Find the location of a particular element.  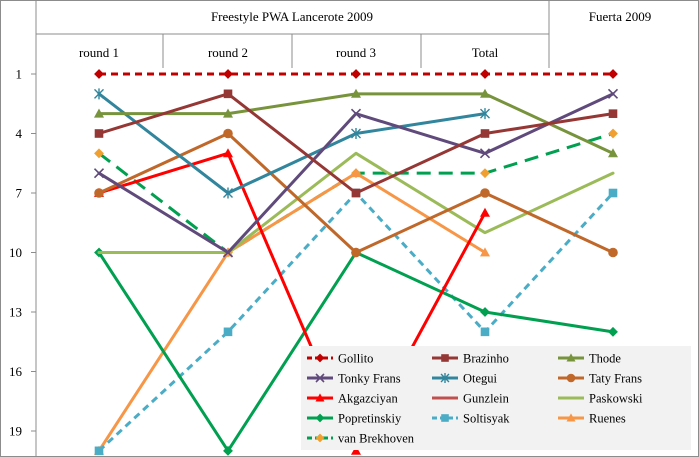

legend-label: van Brekhoven is located at coordinates (376, 439).